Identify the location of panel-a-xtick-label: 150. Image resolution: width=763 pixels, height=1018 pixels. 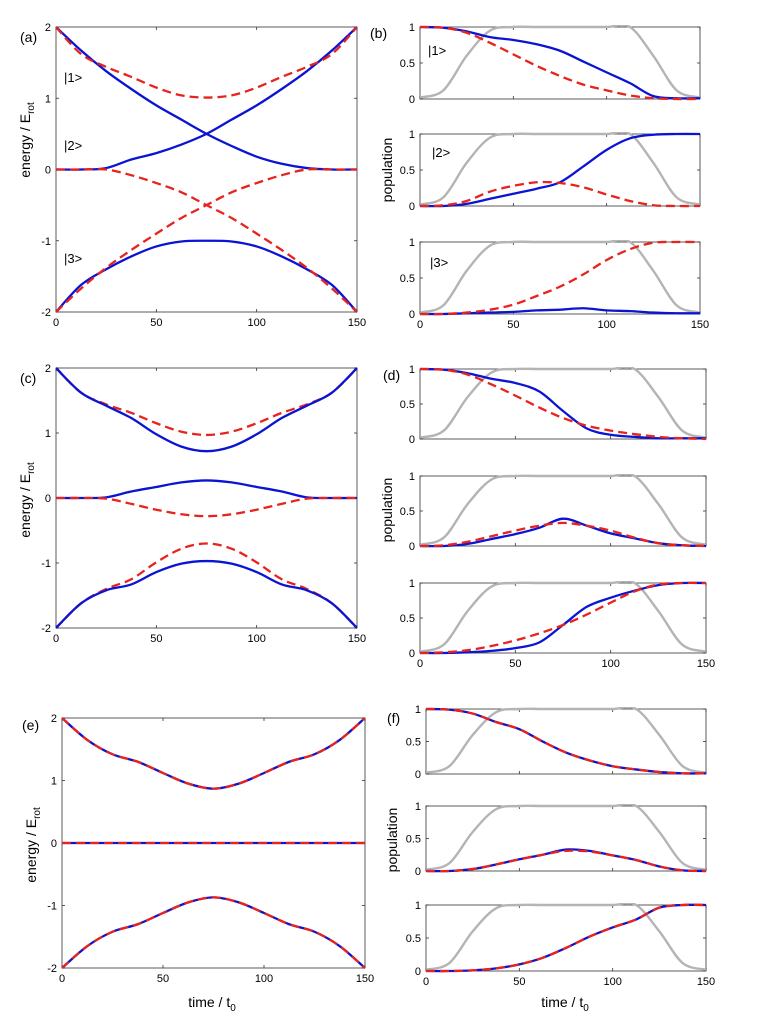
(357, 323).